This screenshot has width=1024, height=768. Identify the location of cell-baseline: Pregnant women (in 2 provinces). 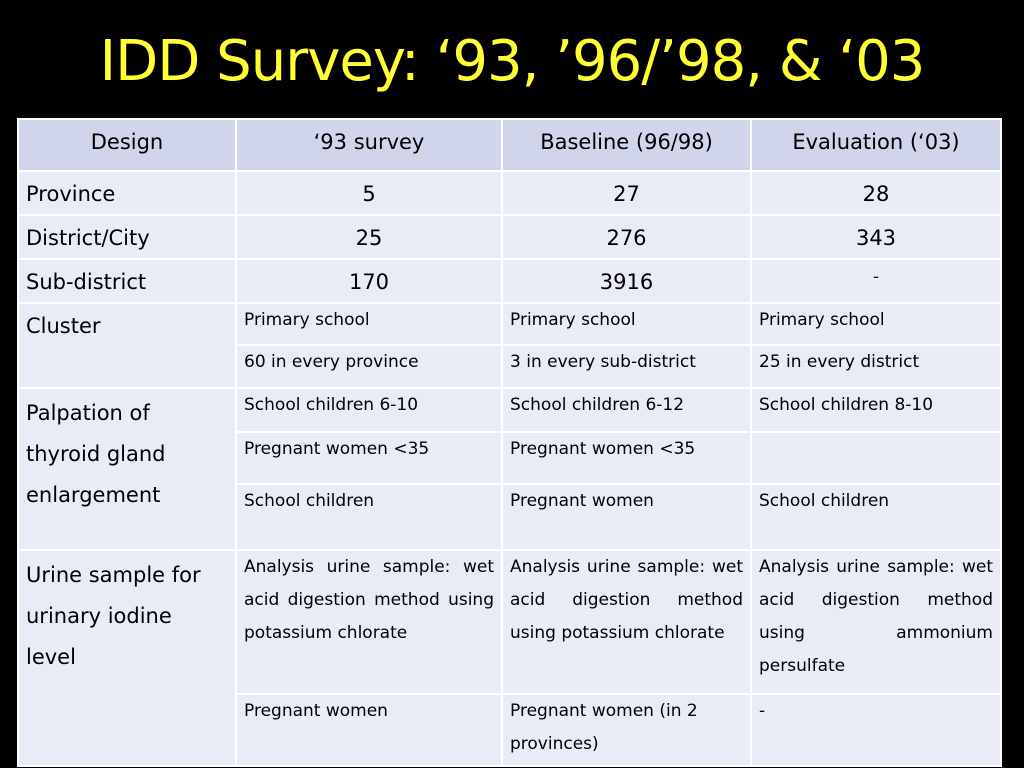
(626, 730).